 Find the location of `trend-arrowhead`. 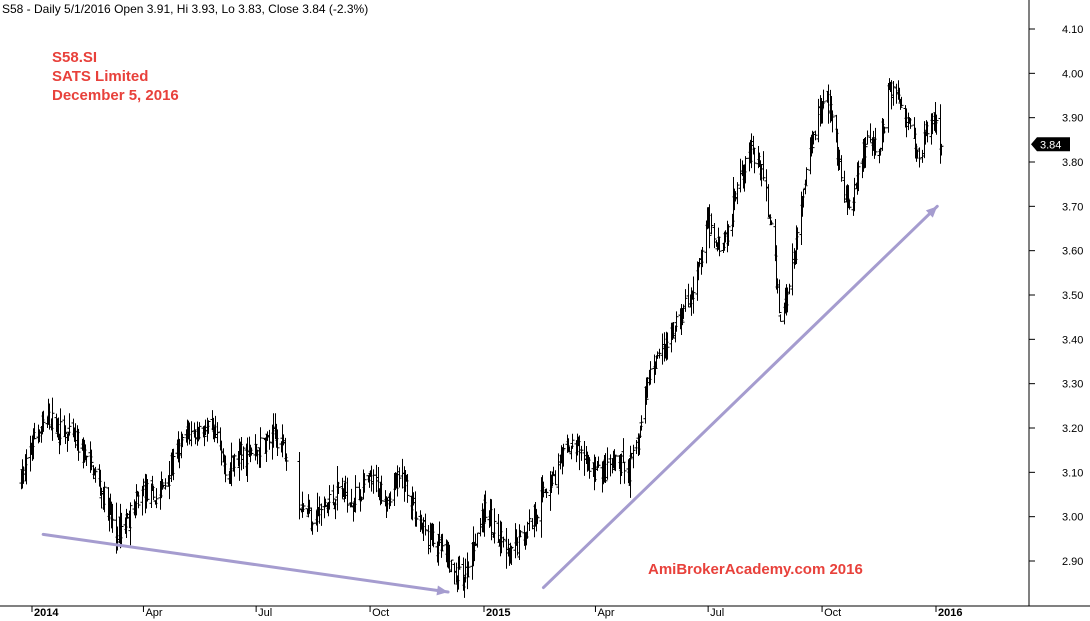

trend-arrowhead is located at coordinates (442, 590).